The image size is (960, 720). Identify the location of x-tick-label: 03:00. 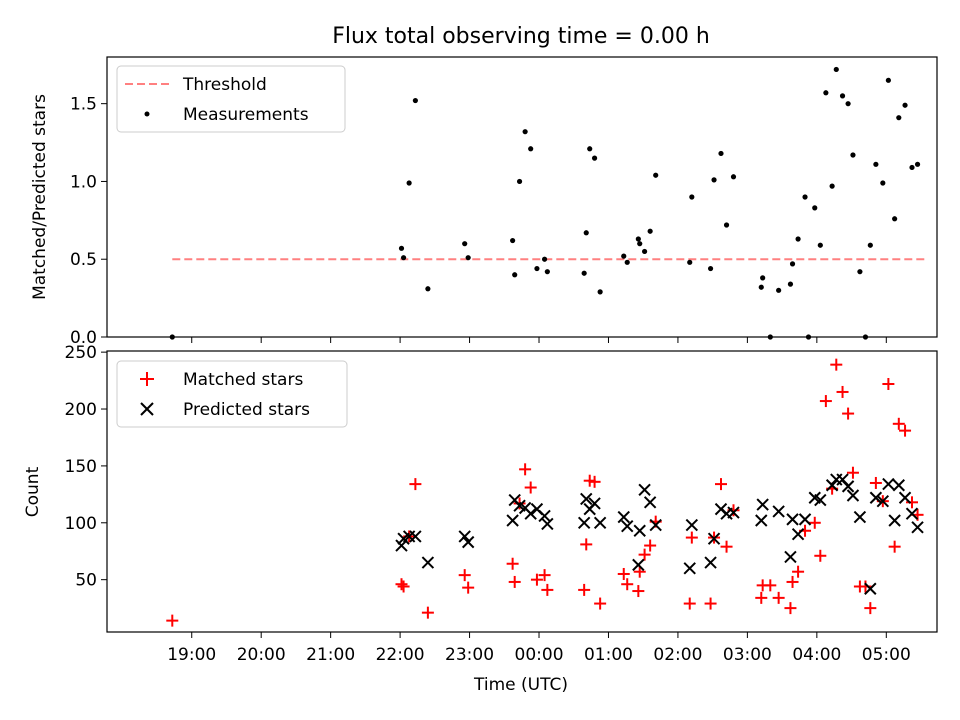
(747, 655).